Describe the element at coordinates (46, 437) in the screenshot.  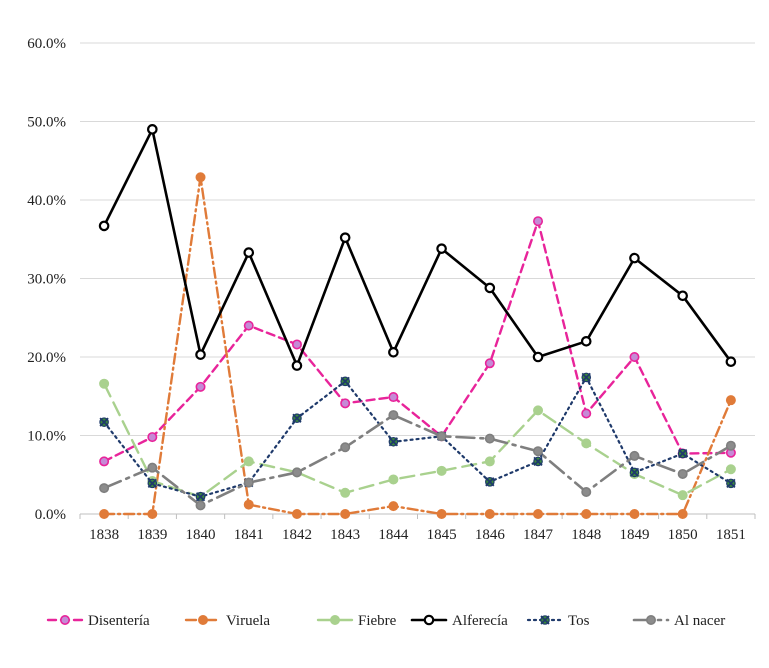
I see `y-tick-label: 10.0%` at that location.